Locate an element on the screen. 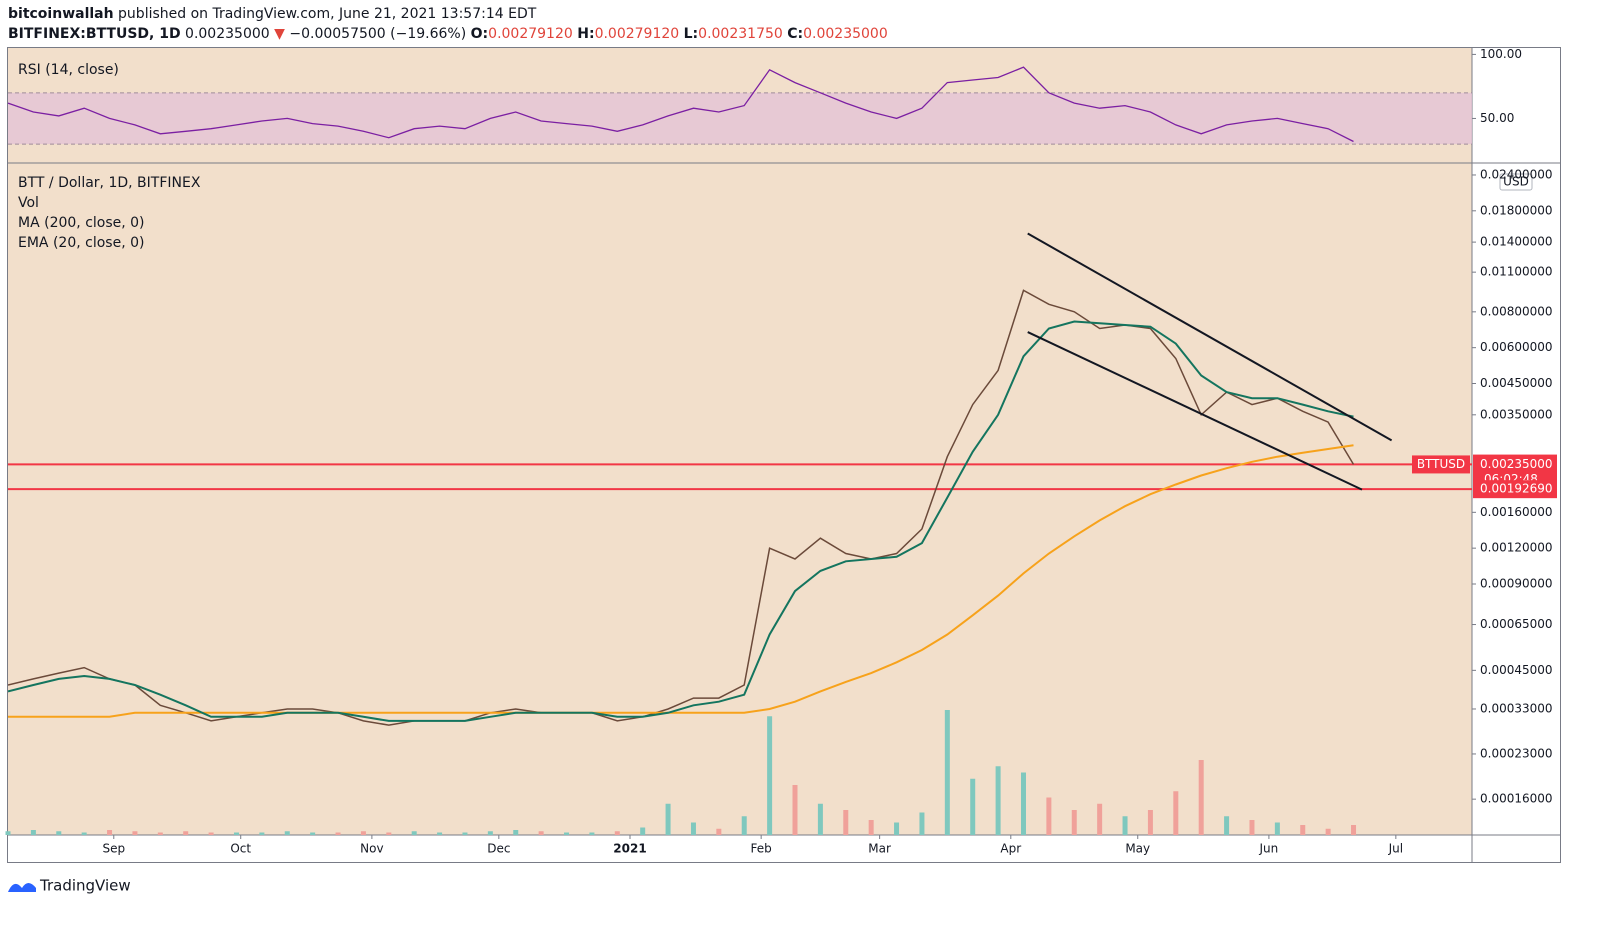  x-tick-label: Nov is located at coordinates (371, 849).